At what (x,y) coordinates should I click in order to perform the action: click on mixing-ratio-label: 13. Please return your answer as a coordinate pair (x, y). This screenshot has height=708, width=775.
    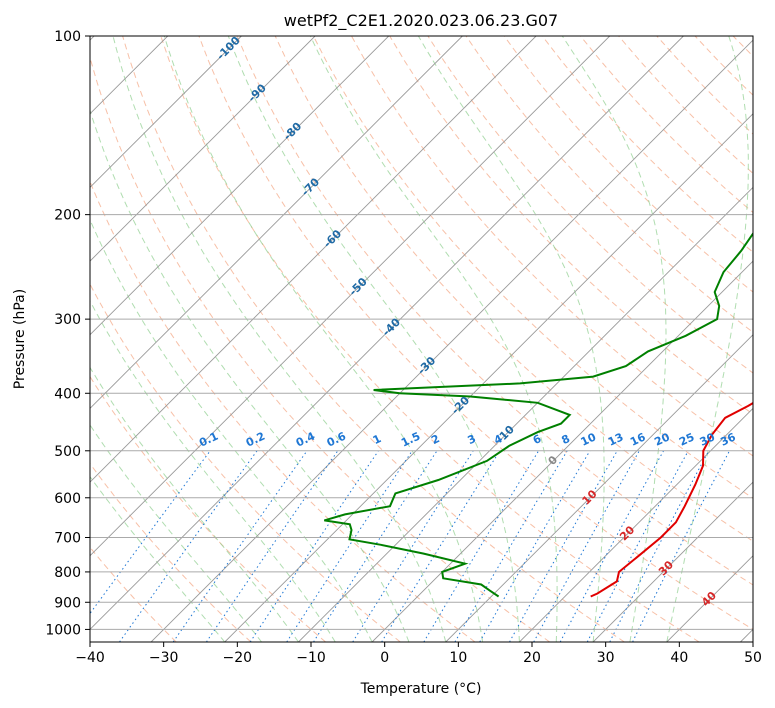
    Looking at the image, I should click on (615, 439).